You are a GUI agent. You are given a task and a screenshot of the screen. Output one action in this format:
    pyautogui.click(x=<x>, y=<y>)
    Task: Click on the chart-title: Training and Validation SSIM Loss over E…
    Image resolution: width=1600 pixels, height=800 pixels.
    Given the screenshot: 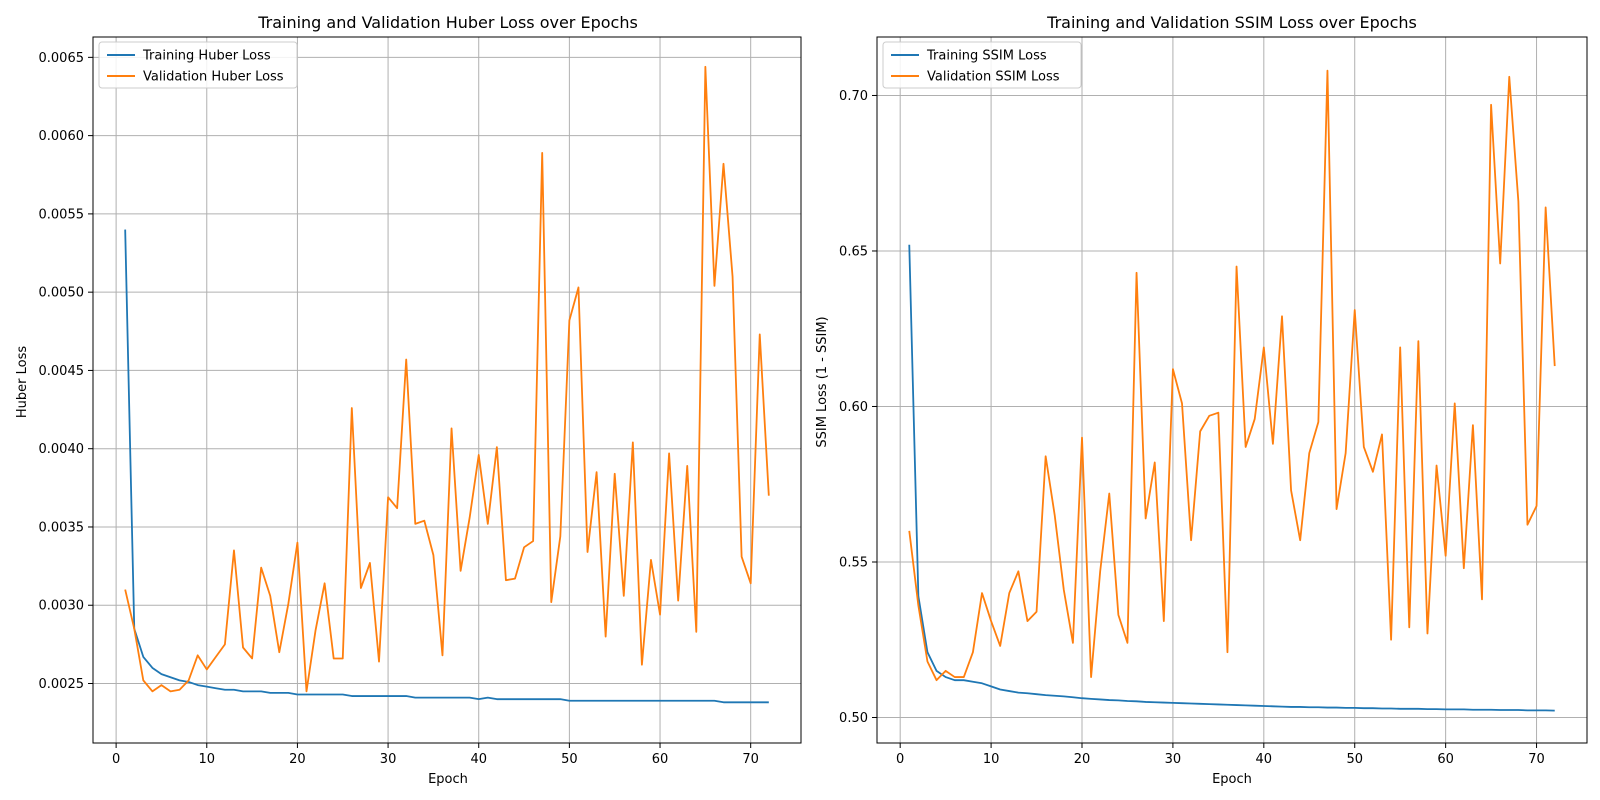 What is the action you would take?
    pyautogui.click(x=1231, y=22)
    